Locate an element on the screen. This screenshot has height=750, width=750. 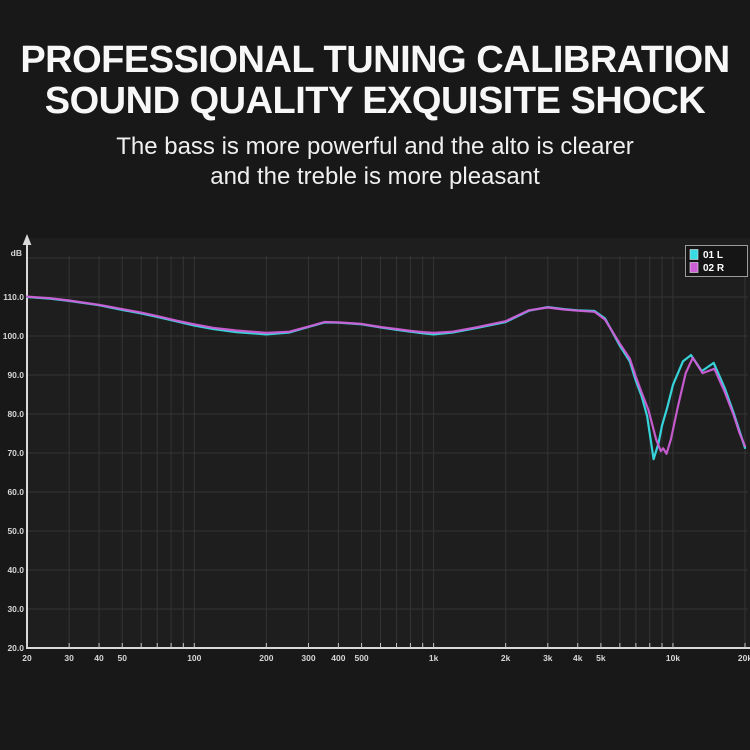
y-axis-arrow-icon is located at coordinates (27, 239).